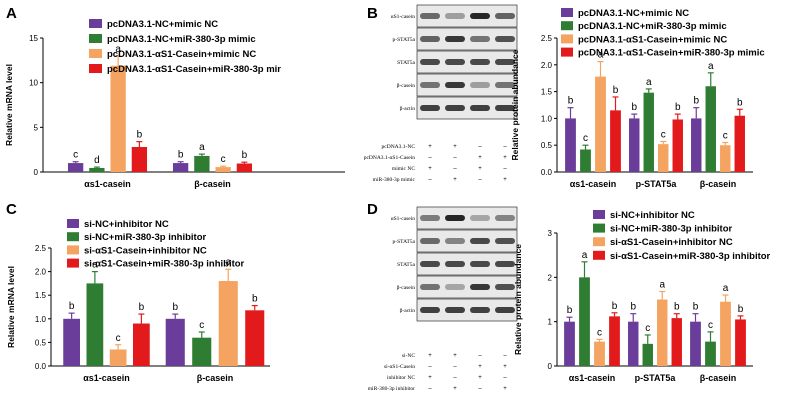 The width and height of the screenshot is (791, 403). What do you see at coordinates (162, 24) in the screenshot?
I see `legend-label: pcDNA3.1-NC+mimic NC` at bounding box center [162, 24].